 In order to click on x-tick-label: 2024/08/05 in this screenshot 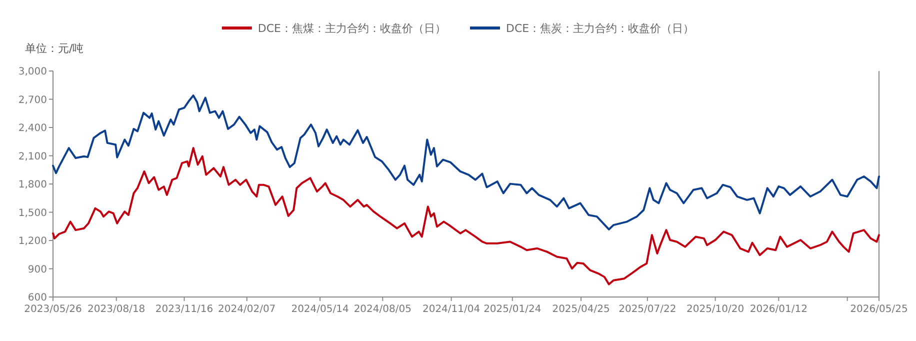, I will do `click(383, 309)`.